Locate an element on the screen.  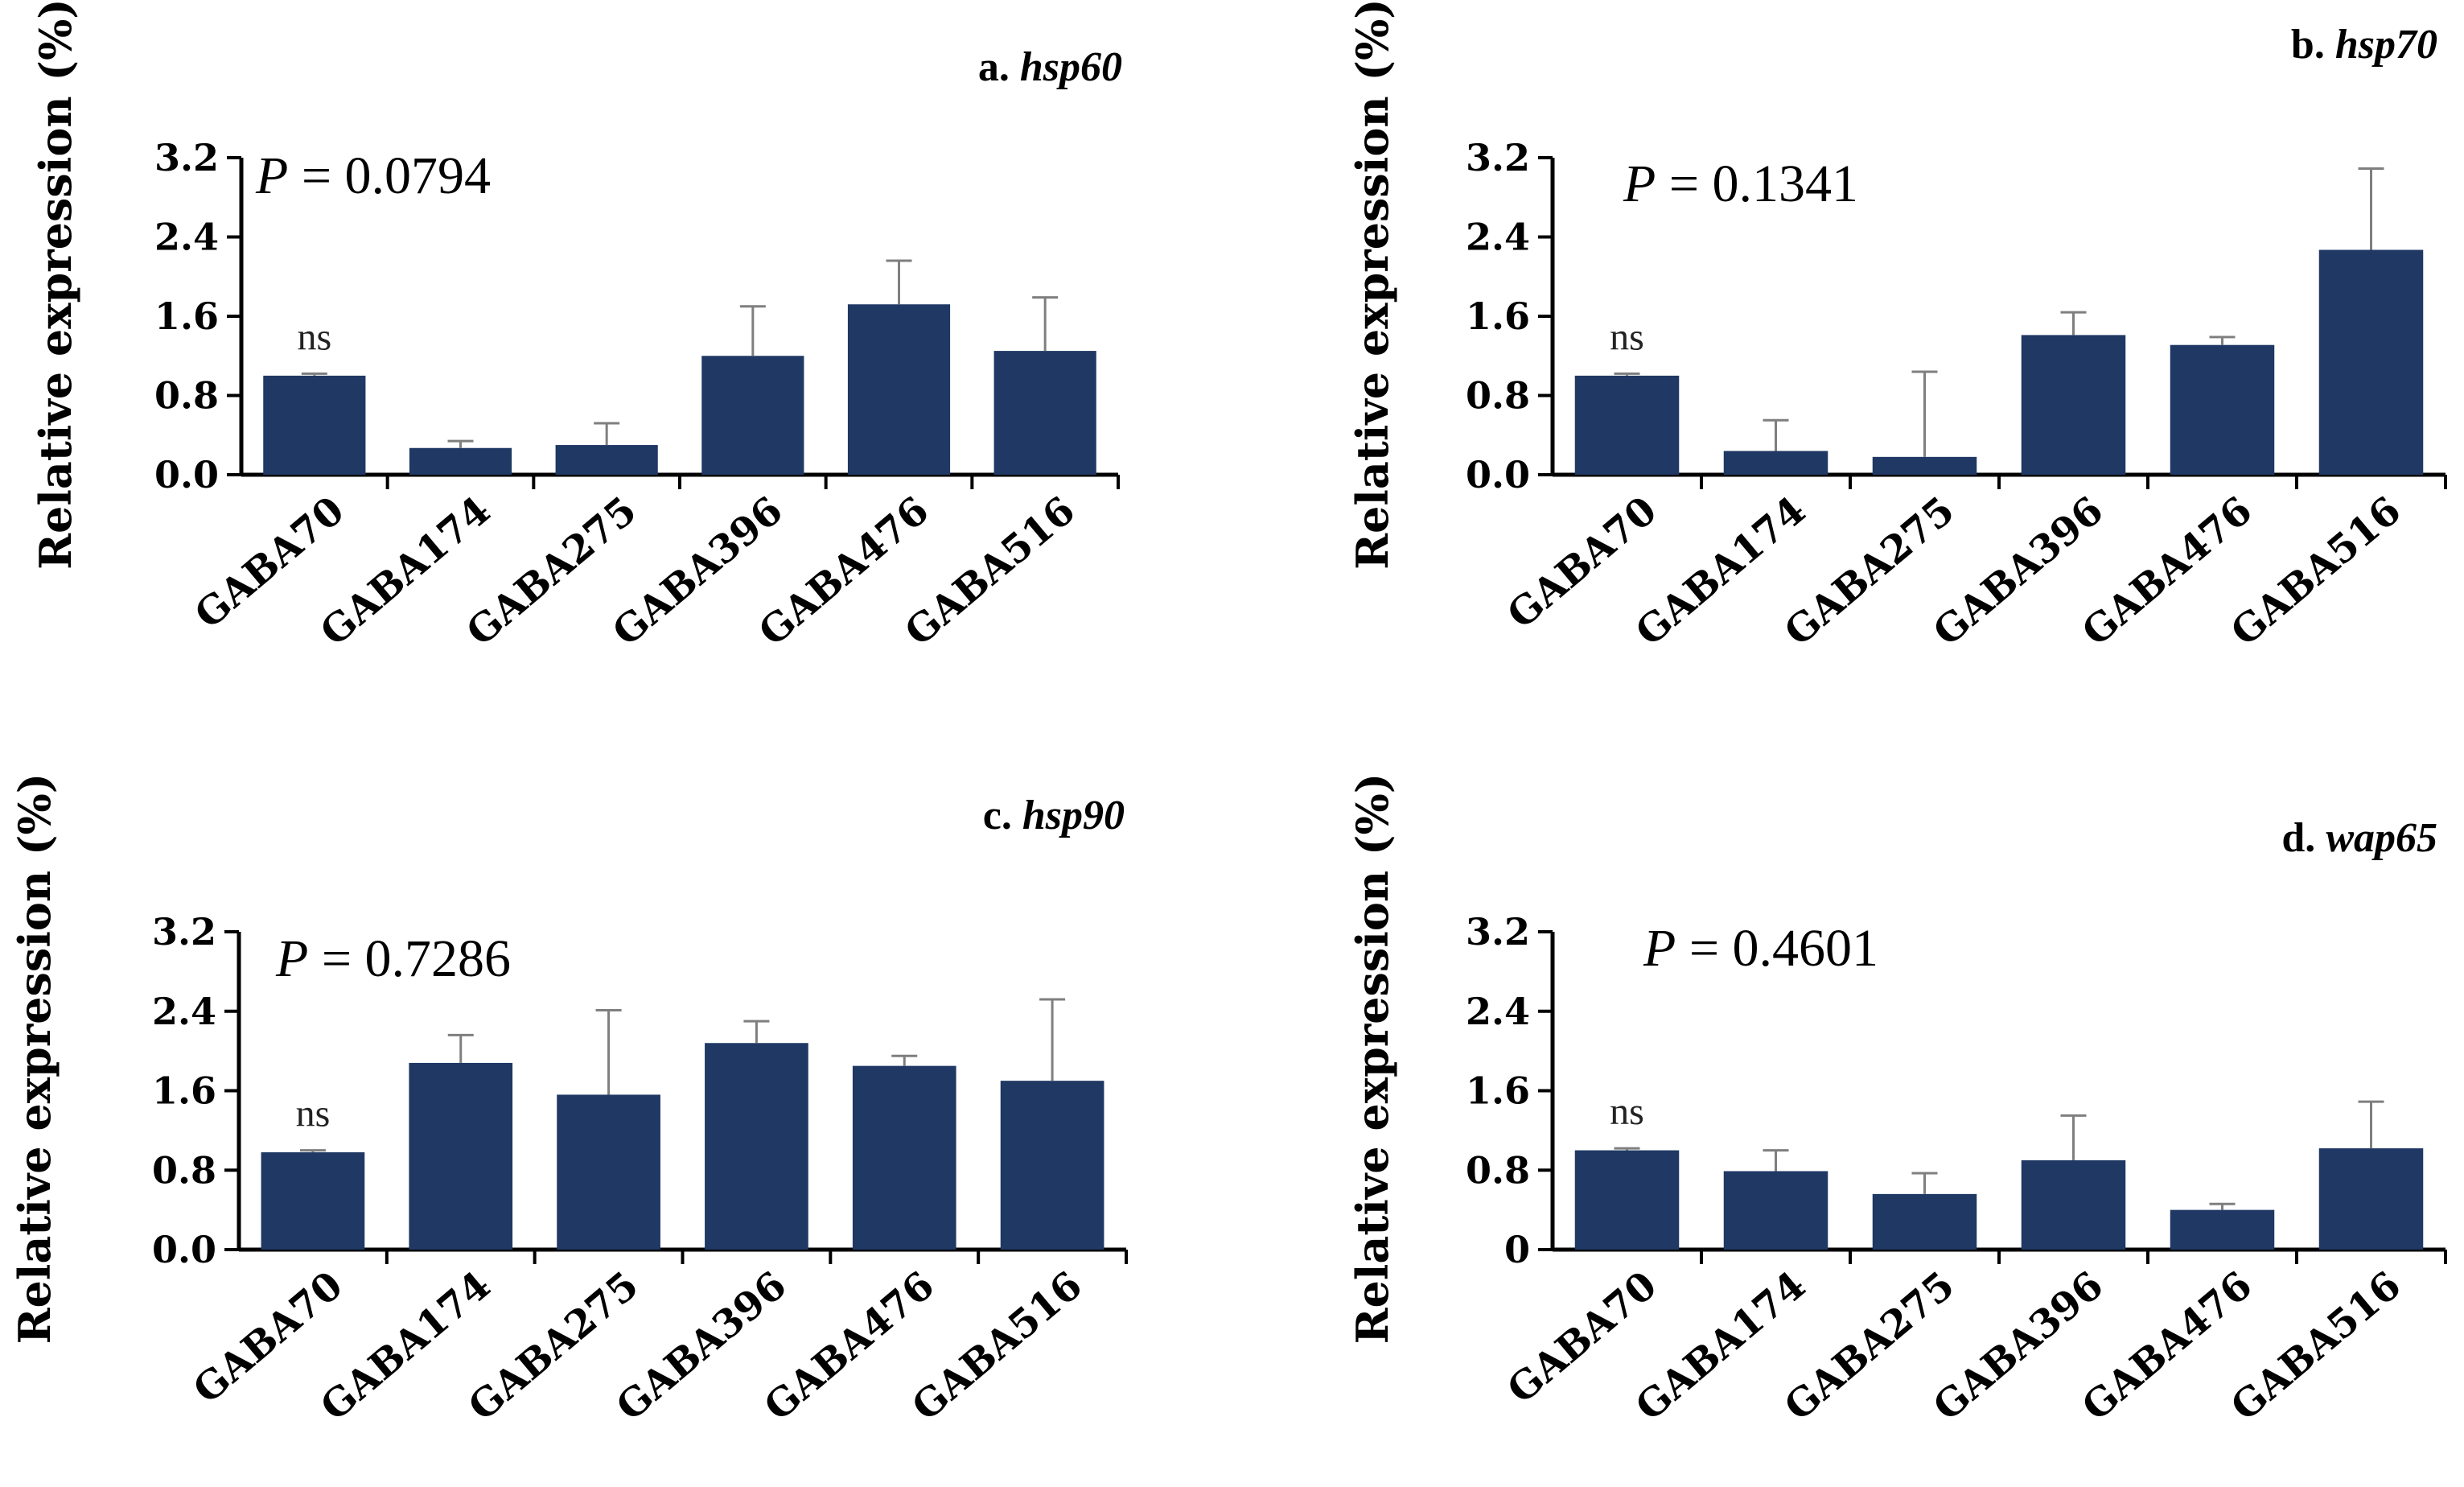
chart-title: d. wap65 is located at coordinates (2359, 838).